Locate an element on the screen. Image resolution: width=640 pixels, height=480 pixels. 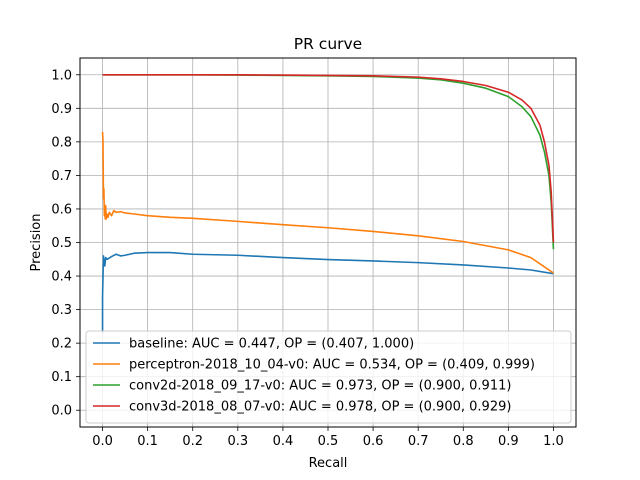
x-tick-label: 0.5 is located at coordinates (328, 441).